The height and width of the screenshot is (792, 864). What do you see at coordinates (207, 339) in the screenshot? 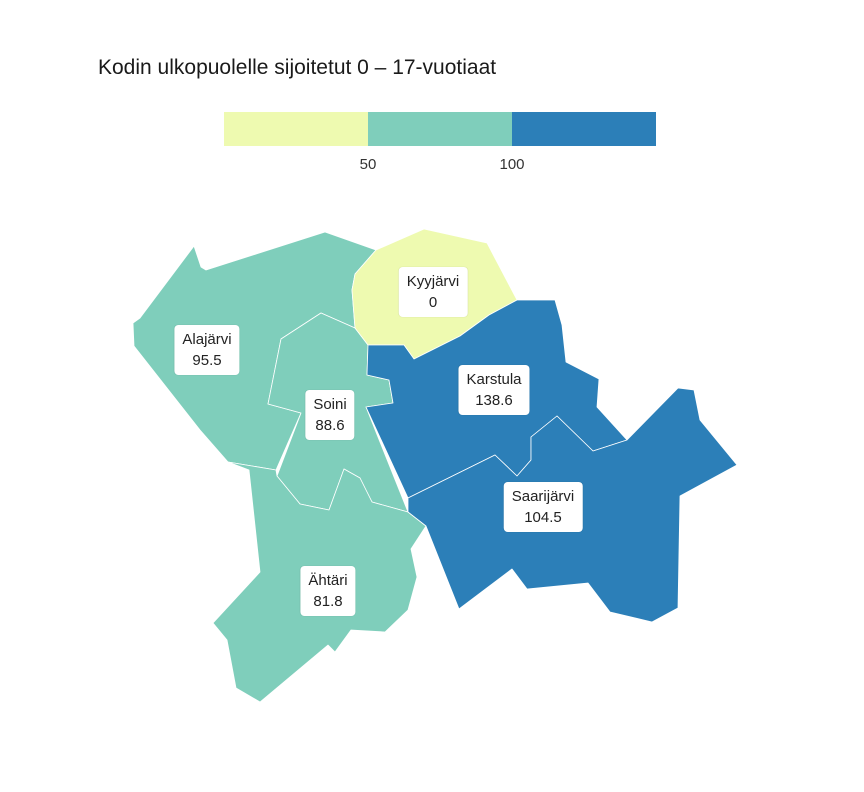
I see `region-name: Alajärvi` at bounding box center [207, 339].